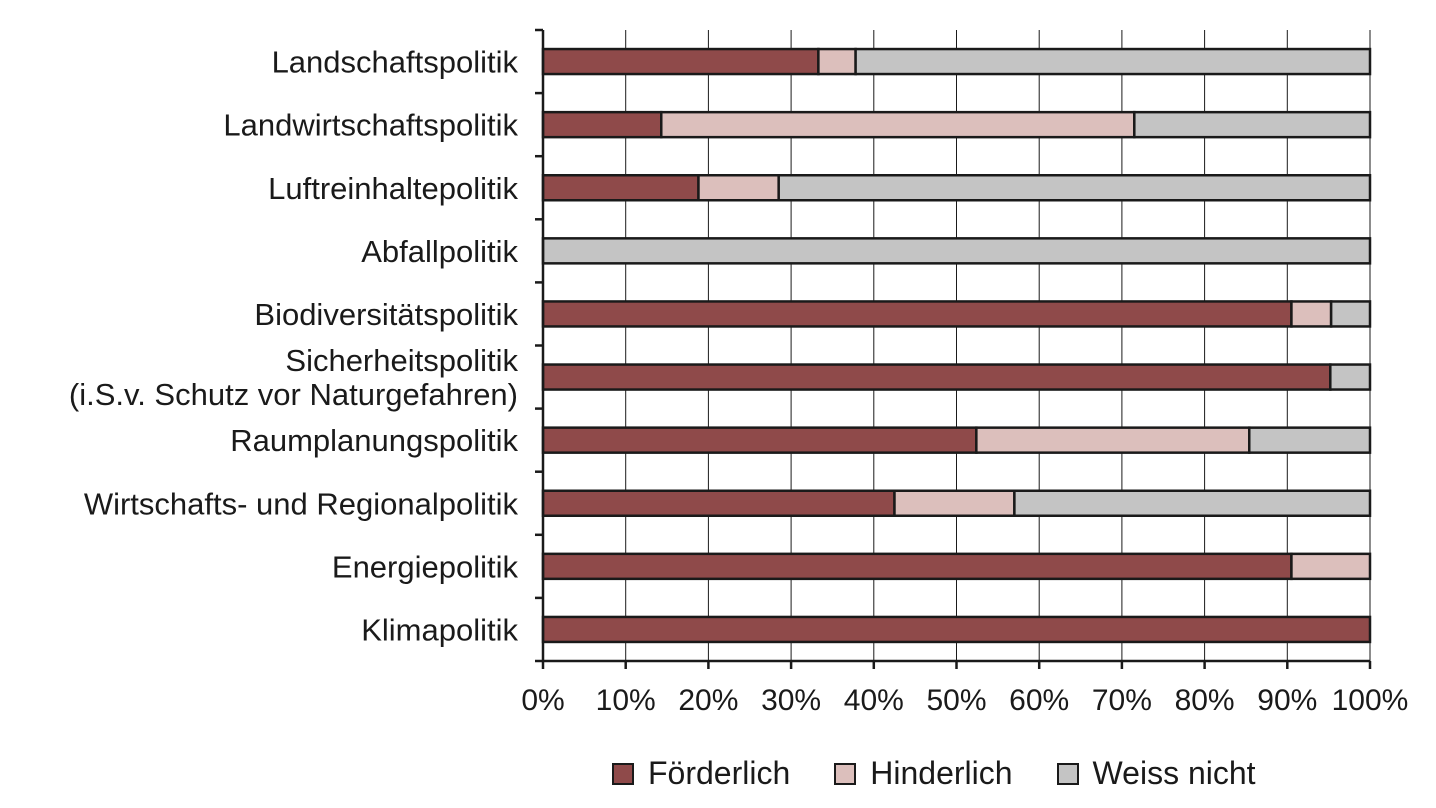 The image size is (1436, 808). I want to click on legend-item-weiss-nicht: Weiss nicht, so click(1156, 773).